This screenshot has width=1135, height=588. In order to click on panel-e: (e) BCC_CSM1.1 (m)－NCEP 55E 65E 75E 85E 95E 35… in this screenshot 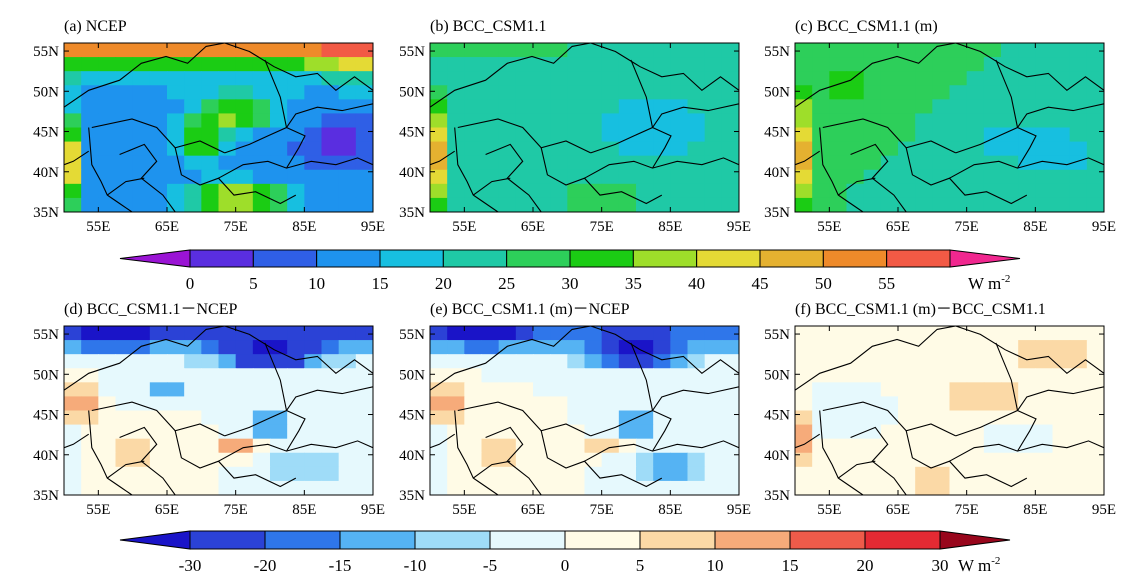, I will do `click(575, 409)`.